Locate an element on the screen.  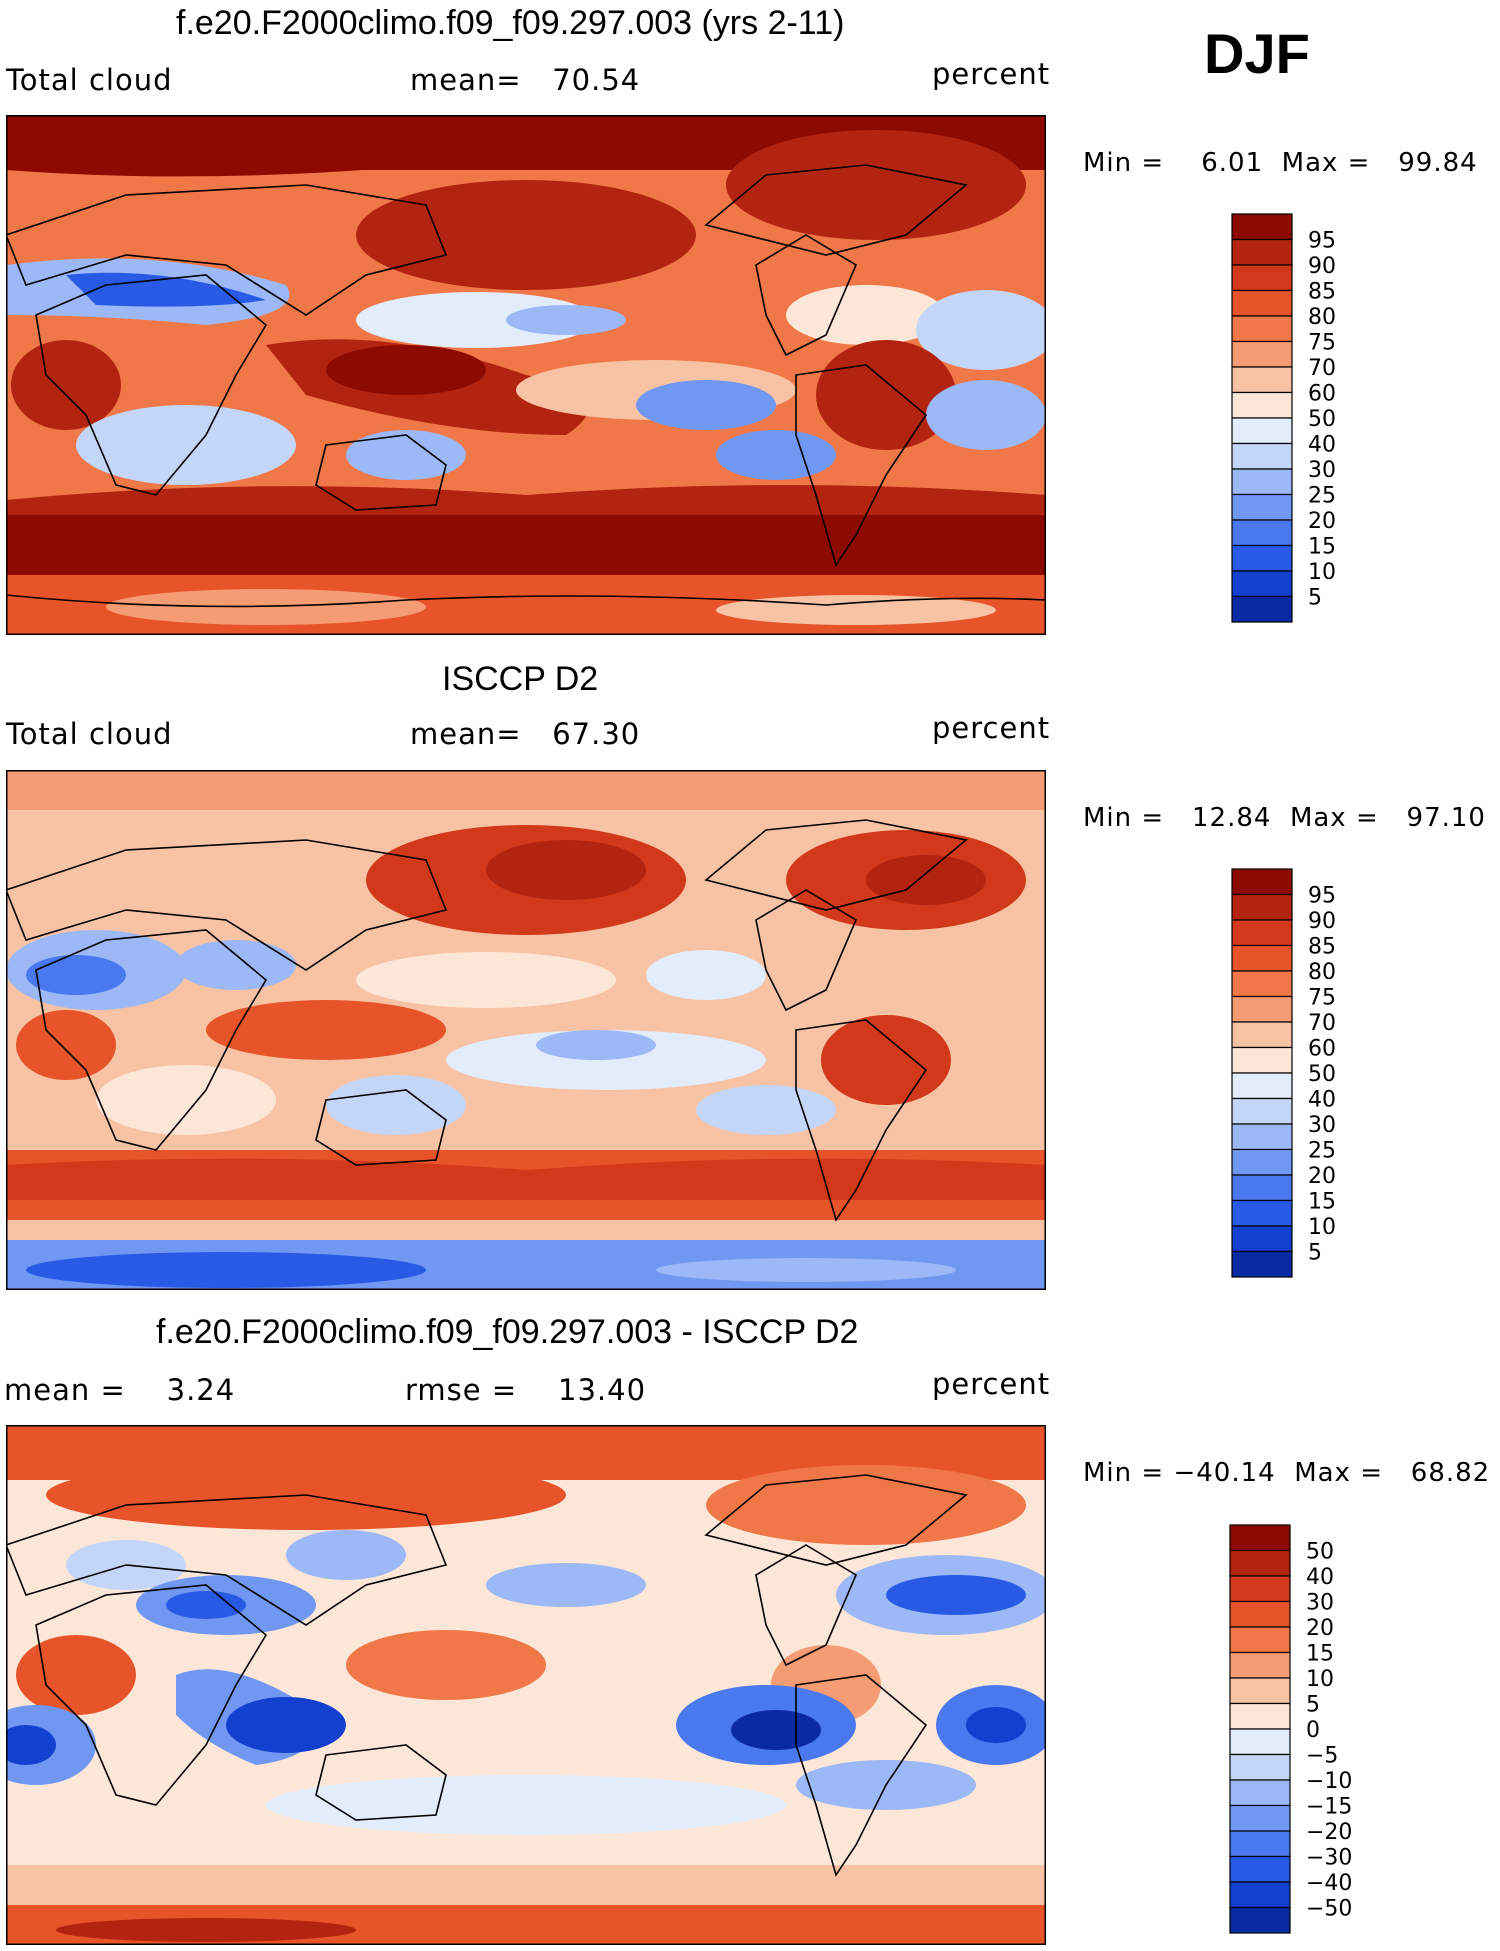
colorbar-tick-label: 90 is located at coordinates (1322, 921).